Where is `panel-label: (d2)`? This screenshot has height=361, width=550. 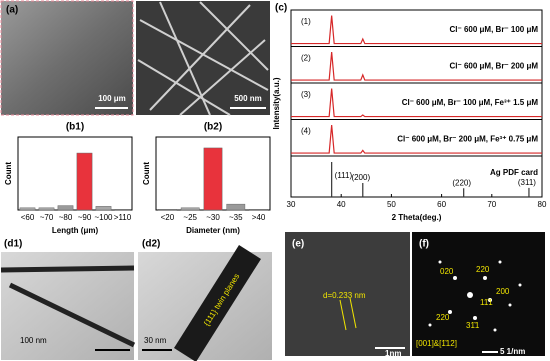
panel-label: (d2) is located at coordinates (151, 244).